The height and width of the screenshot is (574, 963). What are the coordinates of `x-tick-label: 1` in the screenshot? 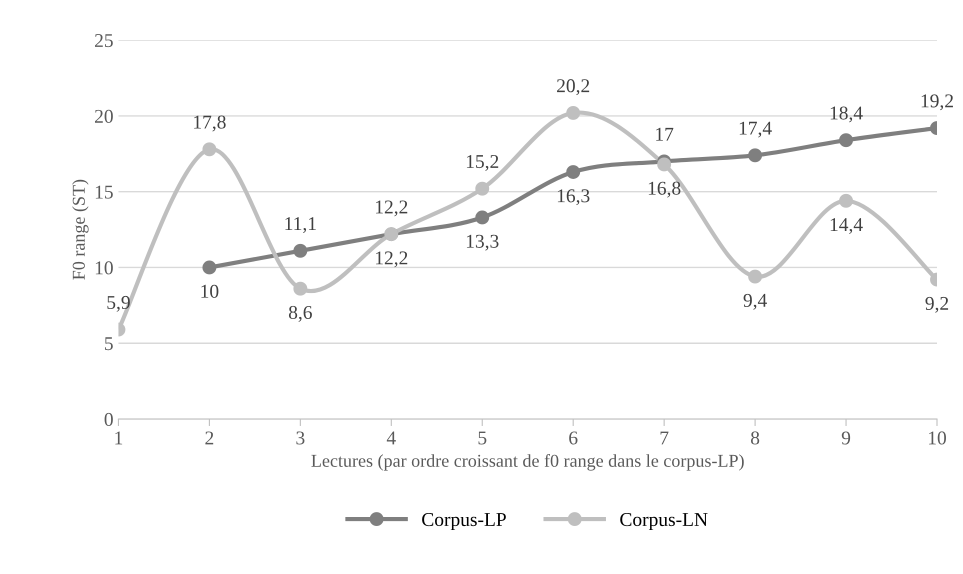 It's located at (118, 437).